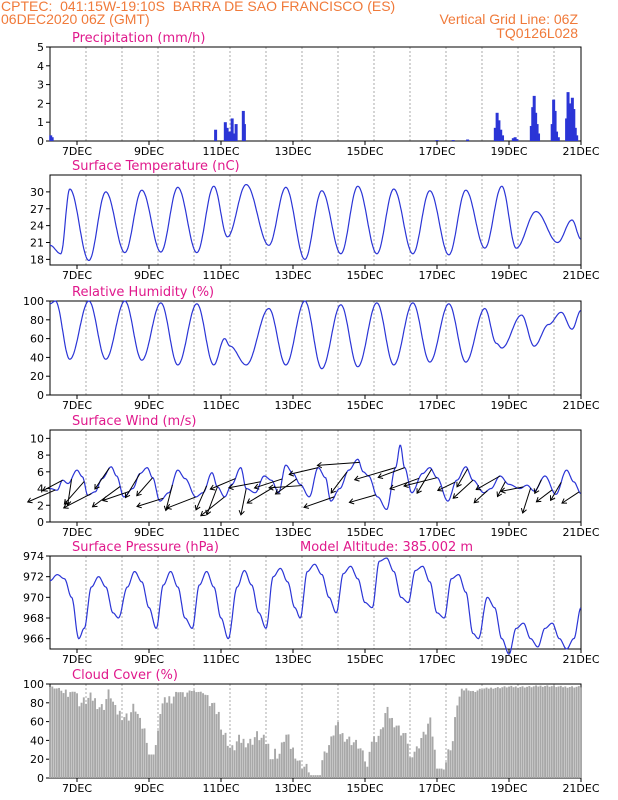  What do you see at coordinates (40, 85) in the screenshot?
I see `precip-ytick-label: 3` at bounding box center [40, 85].